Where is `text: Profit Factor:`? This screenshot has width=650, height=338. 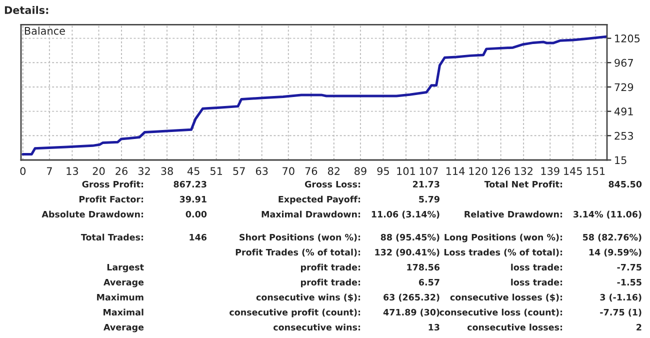 text: Profit Factor: is located at coordinates (111, 199).